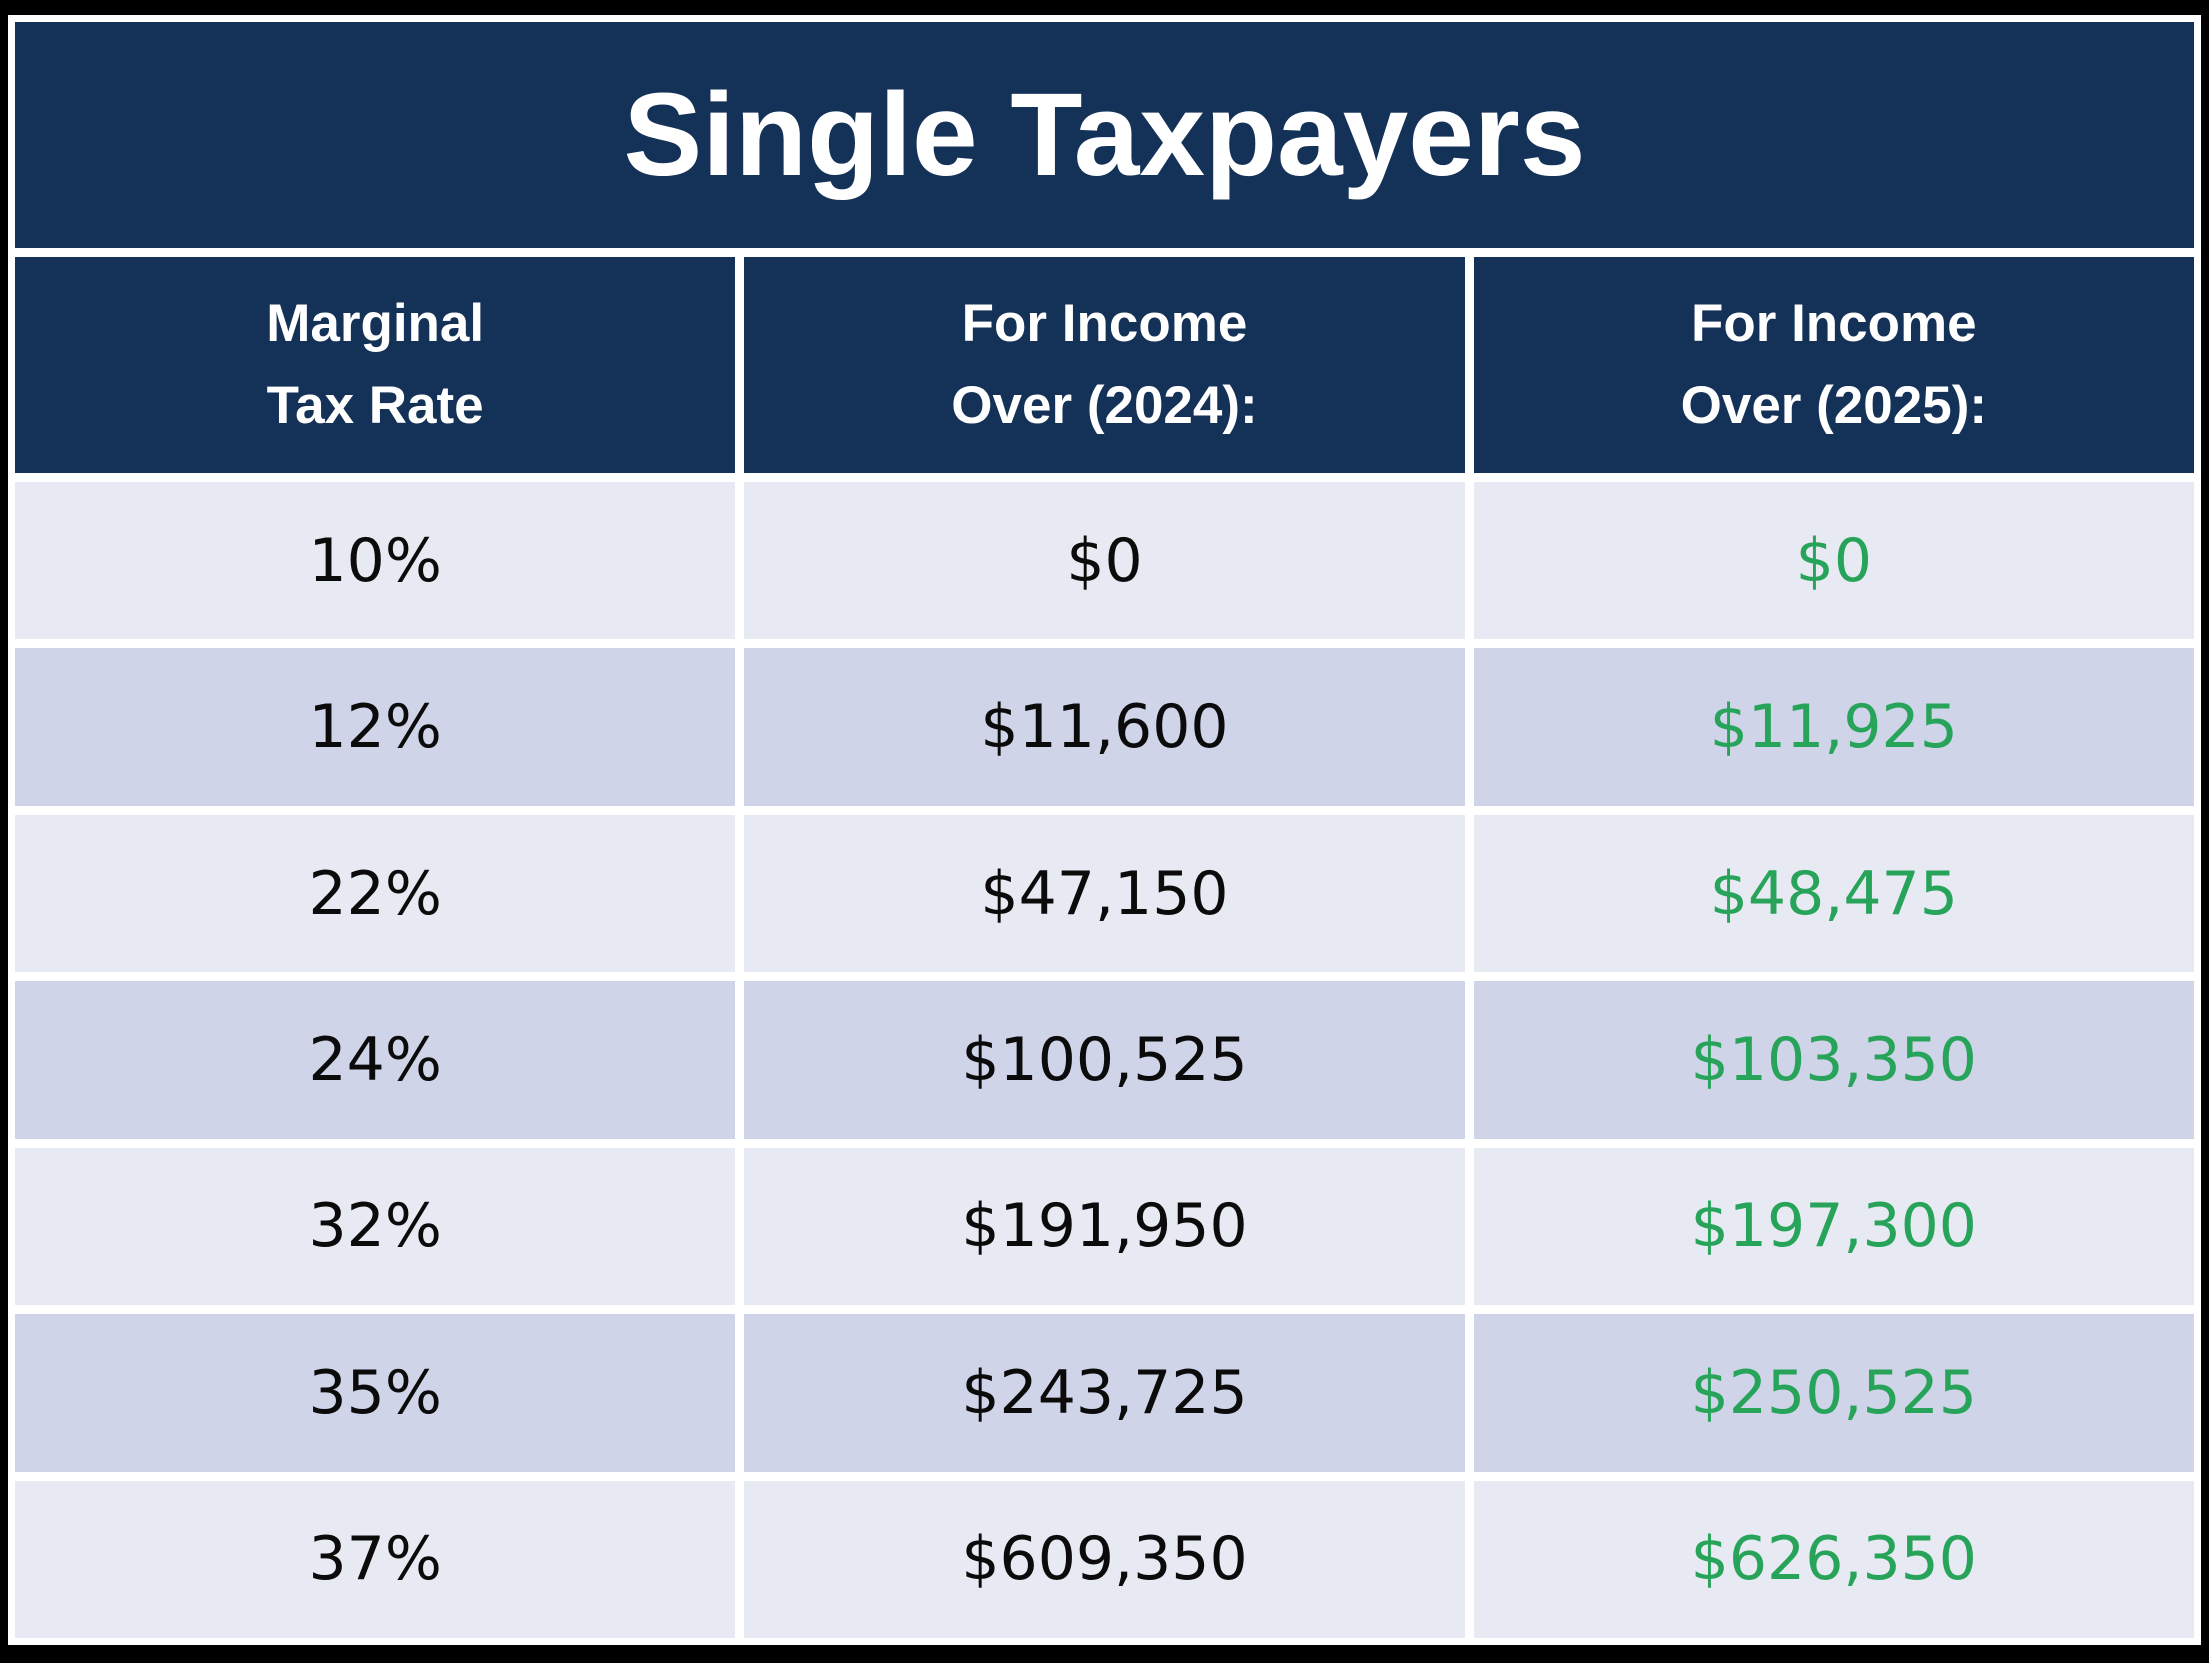 The image size is (2209, 1663). Describe the element at coordinates (1104, 893) in the screenshot. I see `income-2024-cell: $47,150` at that location.